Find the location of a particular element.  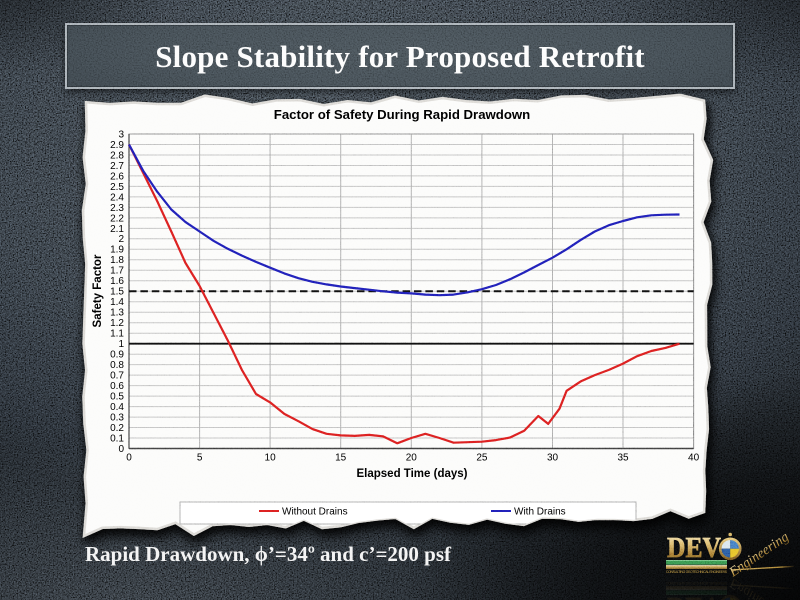

svg-text: 30 is located at coordinates (553, 458).